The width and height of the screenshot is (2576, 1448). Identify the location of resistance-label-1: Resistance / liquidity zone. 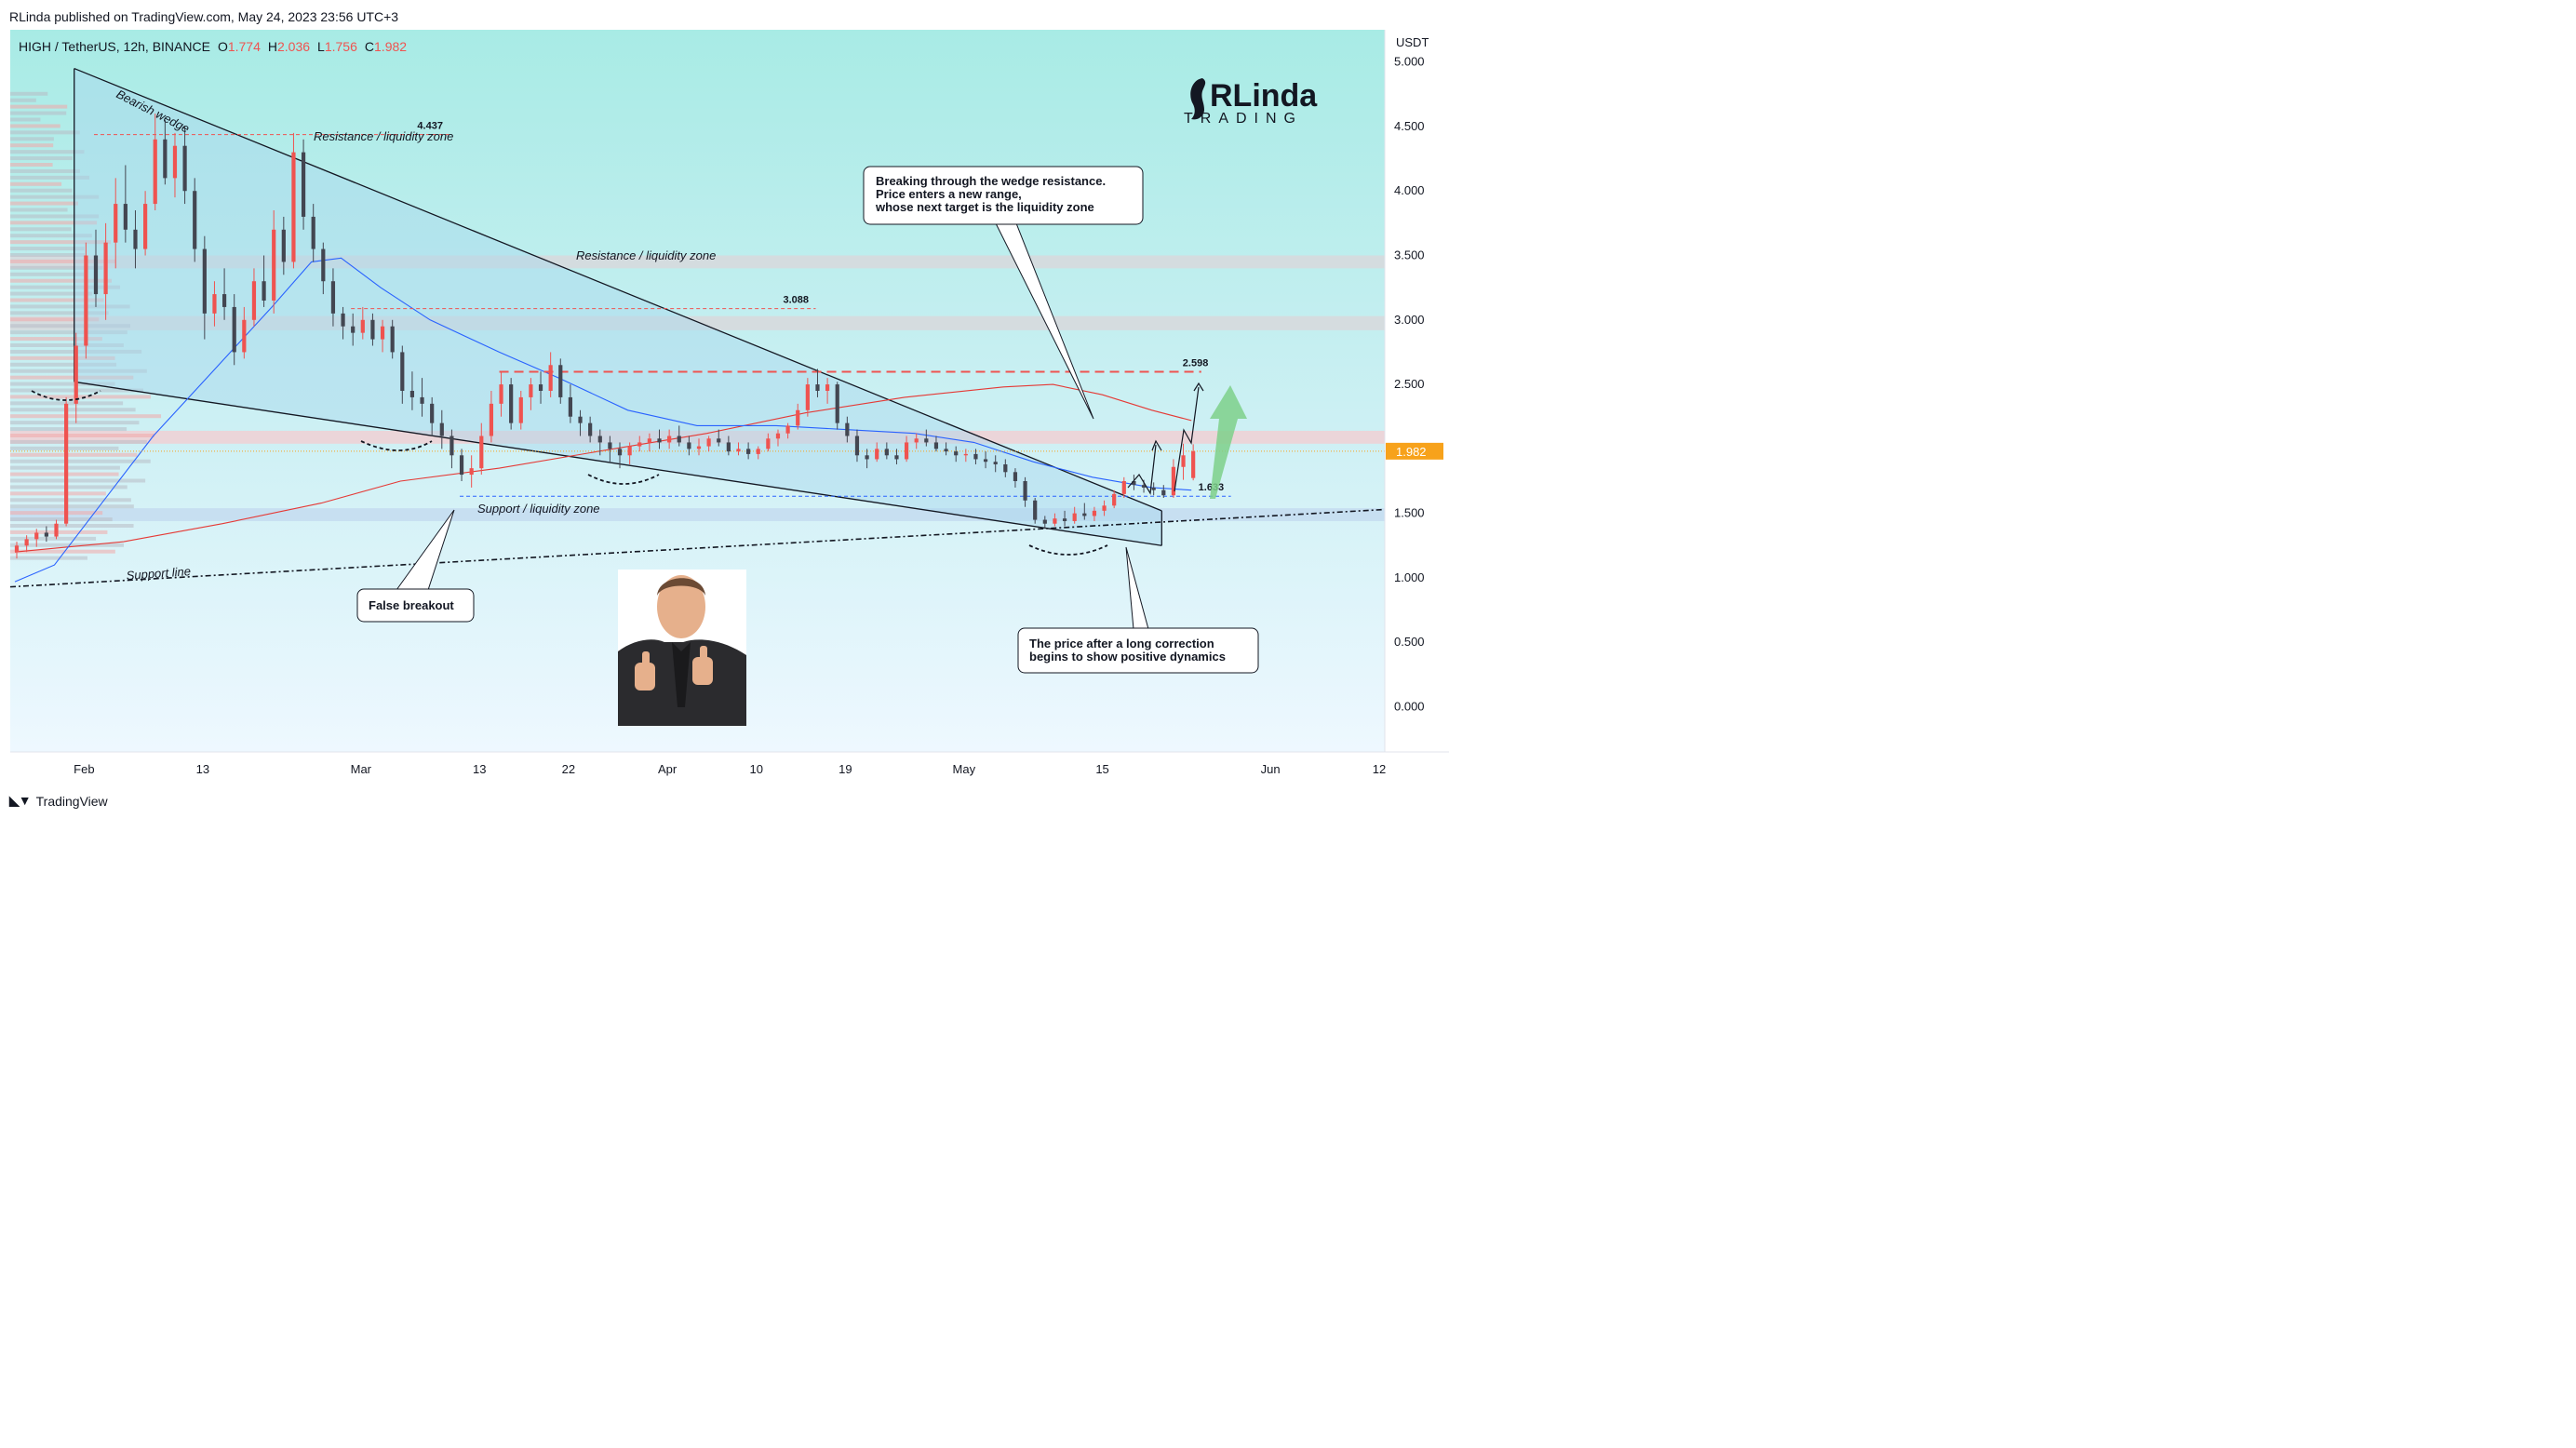
(383, 136).